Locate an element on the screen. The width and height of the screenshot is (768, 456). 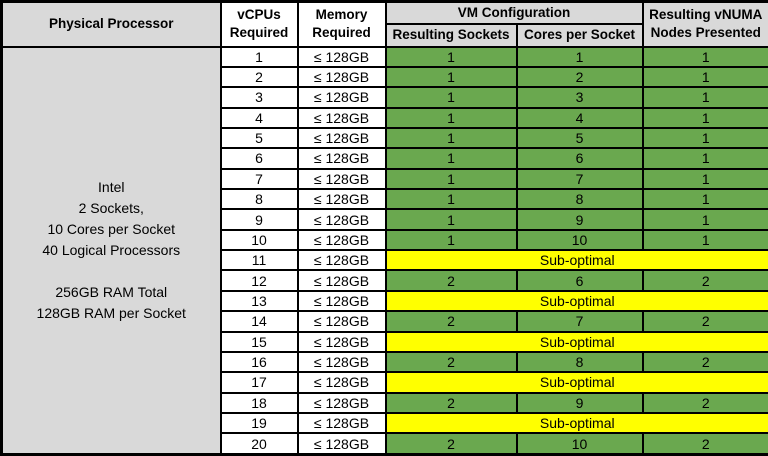
table-row: 19 ≤ 128GB Sub-optimal is located at coordinates (385, 423).